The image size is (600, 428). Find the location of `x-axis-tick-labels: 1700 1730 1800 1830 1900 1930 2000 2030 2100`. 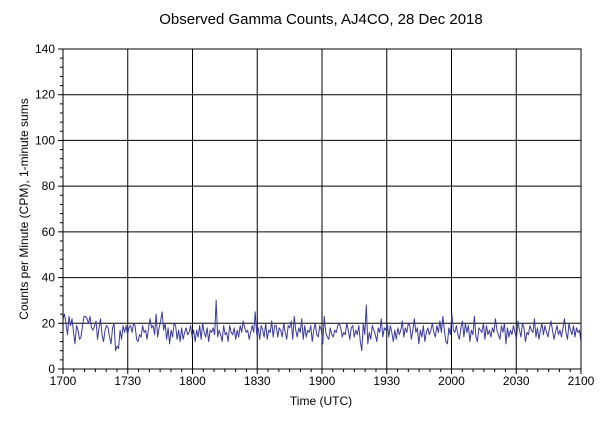

x-axis-tick-labels: 1700 1730 1800 1830 1900 1930 2000 2030 2100 is located at coordinates (322, 381).